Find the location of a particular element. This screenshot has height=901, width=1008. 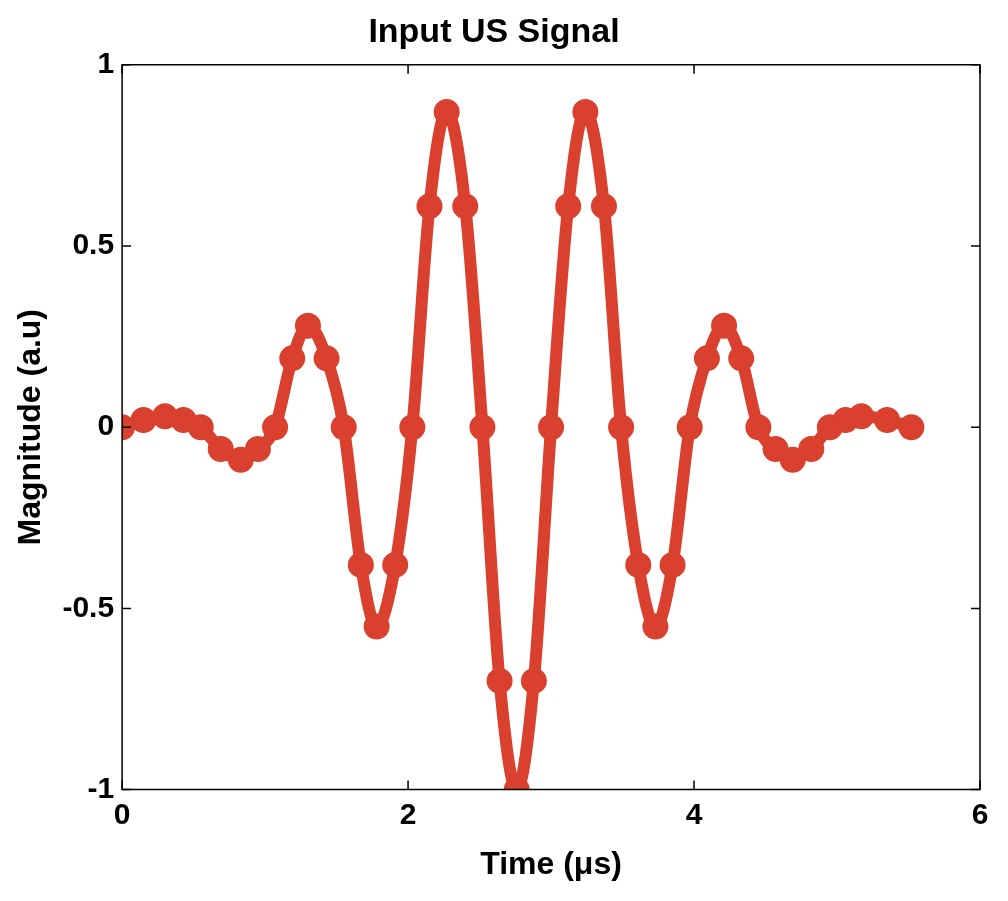

x-tick-label: 4 is located at coordinates (694, 813).